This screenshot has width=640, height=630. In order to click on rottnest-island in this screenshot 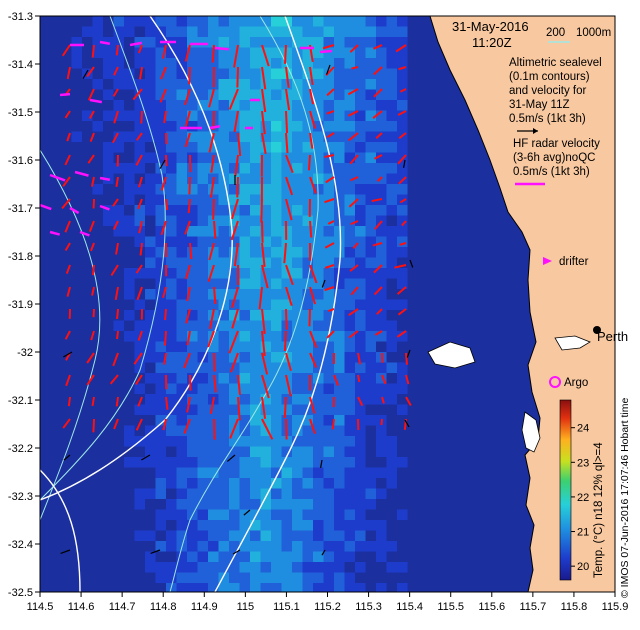, I will do `click(451, 355)`.